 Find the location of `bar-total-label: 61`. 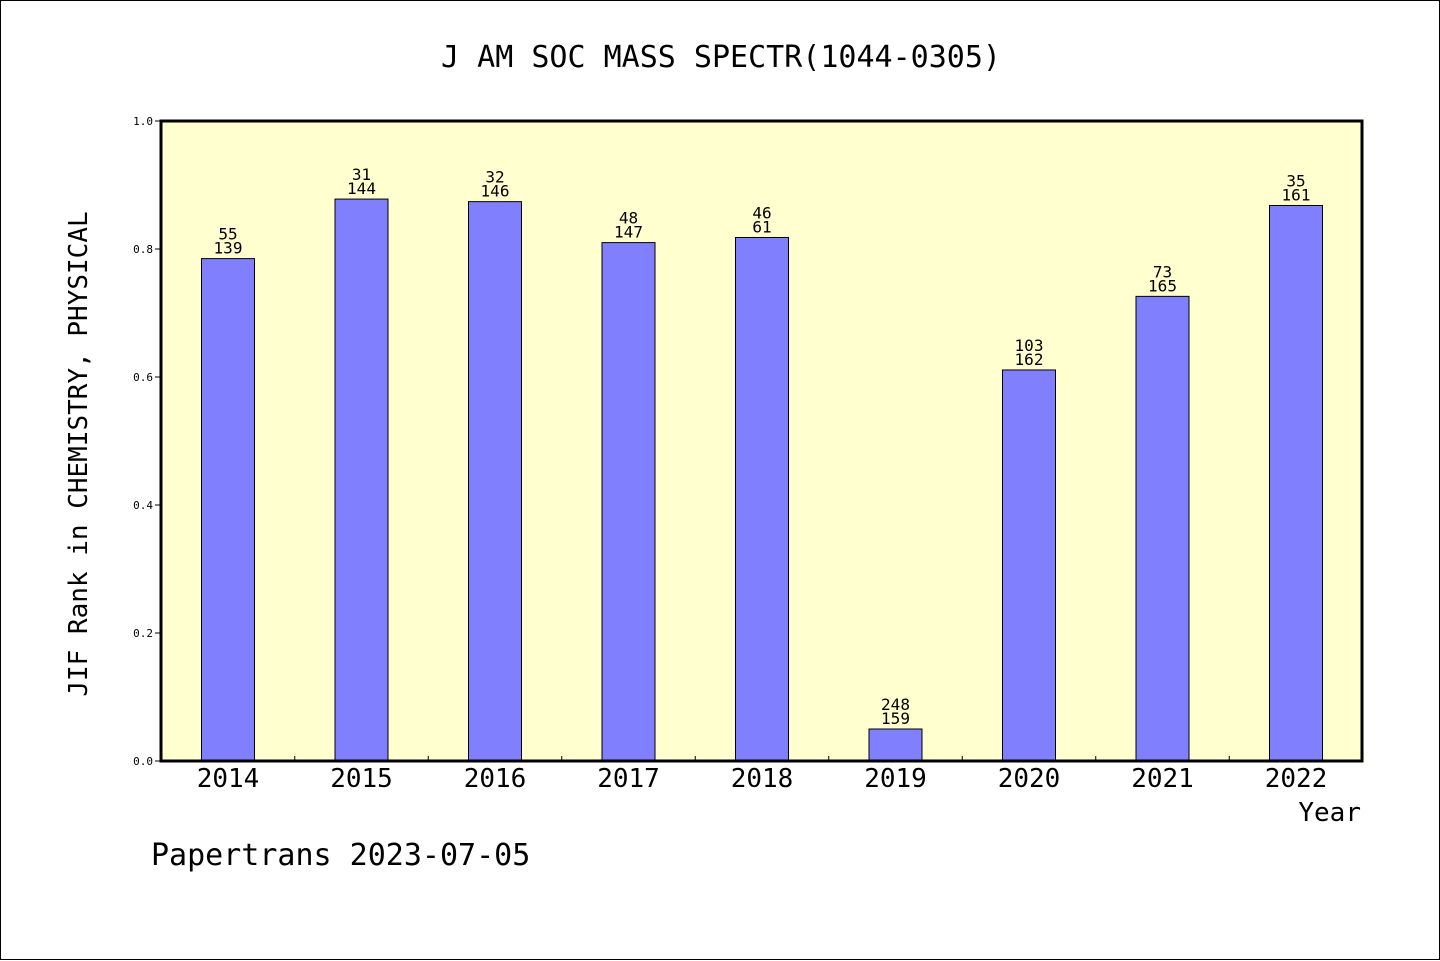

bar-total-label: 61 is located at coordinates (761, 226).